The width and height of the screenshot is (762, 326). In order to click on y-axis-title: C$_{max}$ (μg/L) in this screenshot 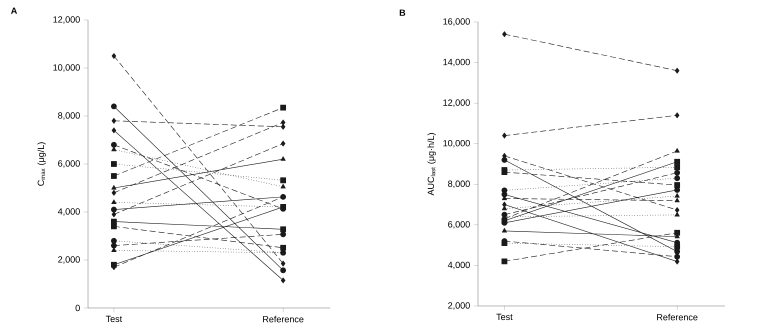, I will do `click(41, 164)`.